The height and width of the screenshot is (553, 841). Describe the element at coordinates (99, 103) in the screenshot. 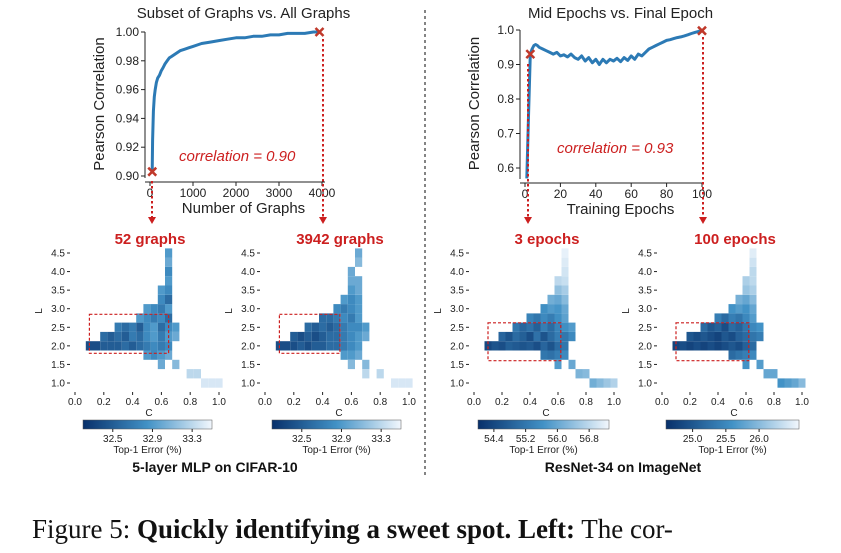

I see `y-axis-label: Pearson Correlation` at that location.